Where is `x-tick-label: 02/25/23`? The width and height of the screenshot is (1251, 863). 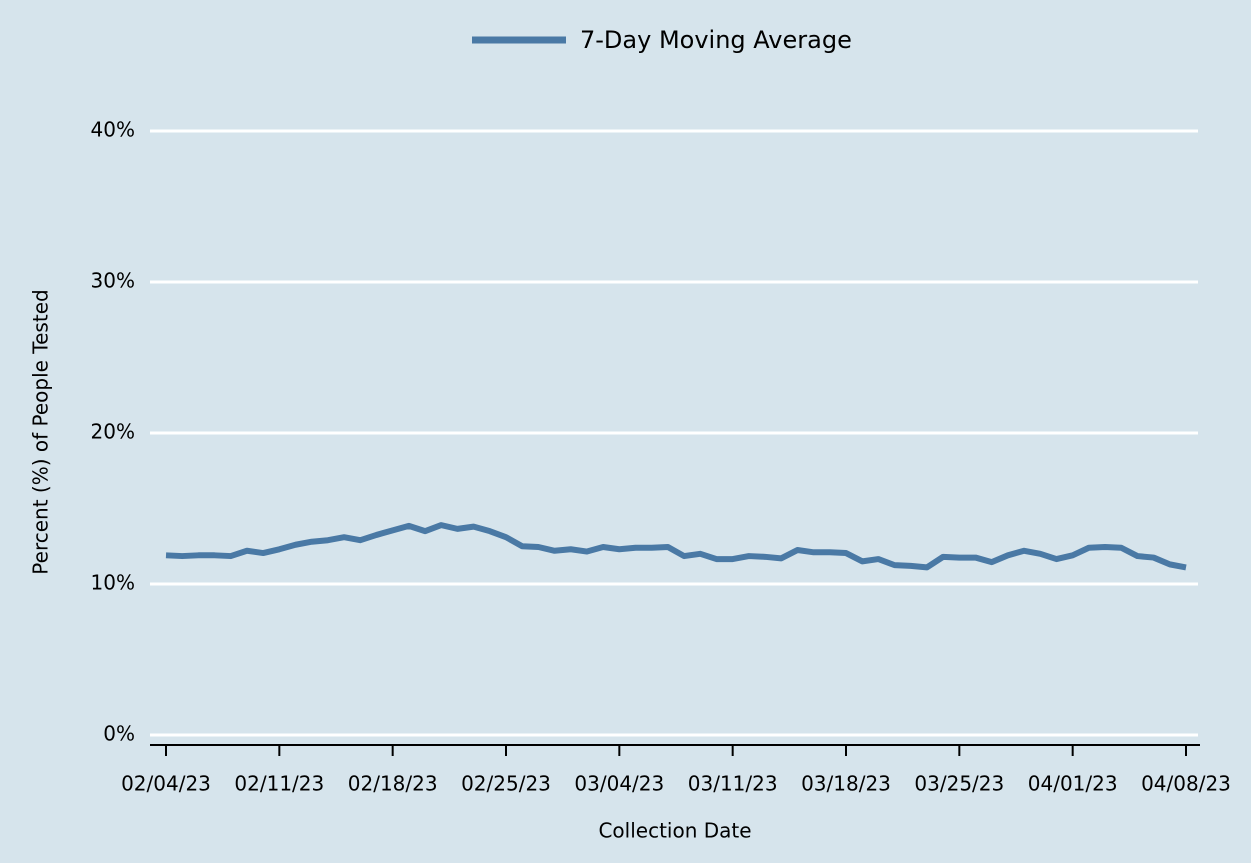
x-tick-label: 02/25/23 is located at coordinates (506, 784).